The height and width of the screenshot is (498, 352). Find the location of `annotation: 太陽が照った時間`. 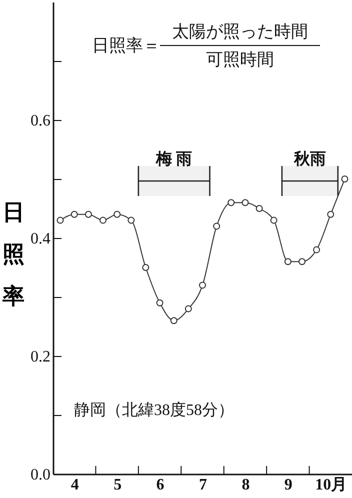

annotation: 太陽が照った時間 is located at coordinates (240, 32).